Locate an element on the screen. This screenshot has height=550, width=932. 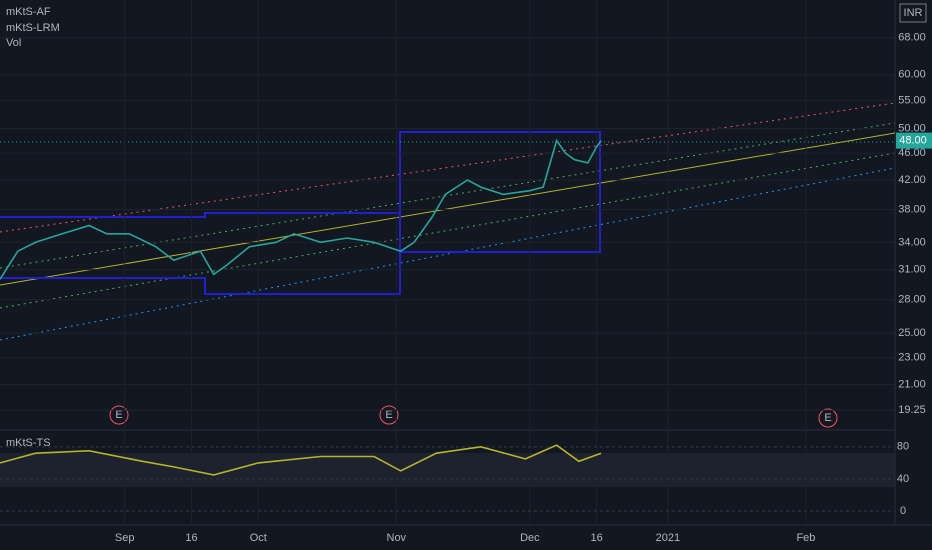
currency: INR is located at coordinates (913, 13).